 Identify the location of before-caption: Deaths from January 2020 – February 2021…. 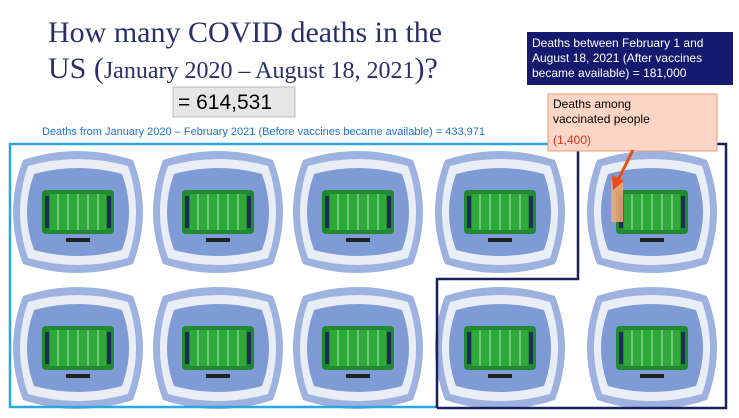
(263, 132).